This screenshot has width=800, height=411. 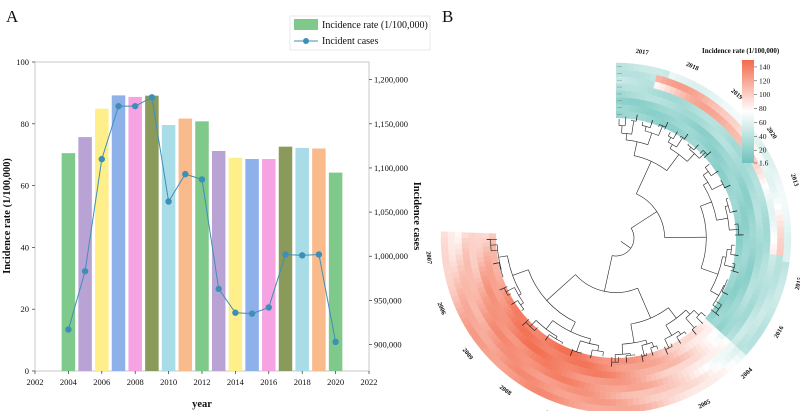 What do you see at coordinates (268, 382) in the screenshot?
I see `x-tick-label: 2016` at bounding box center [268, 382].